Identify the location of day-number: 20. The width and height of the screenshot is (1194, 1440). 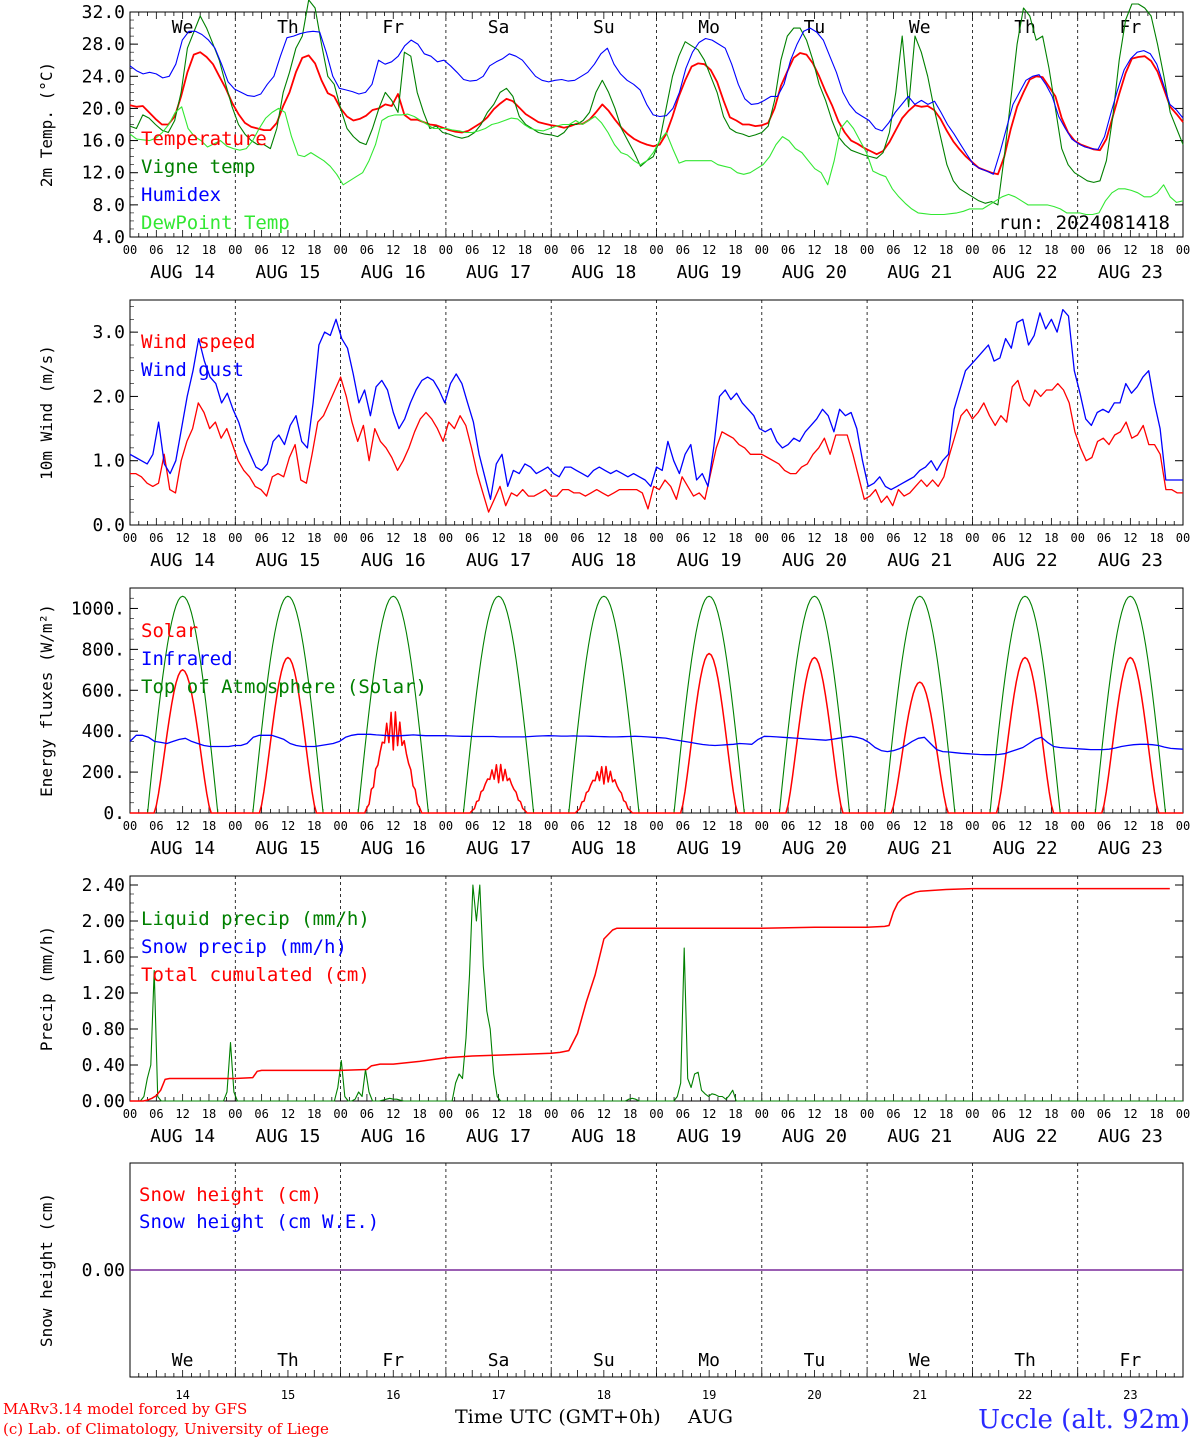
(814, 1395).